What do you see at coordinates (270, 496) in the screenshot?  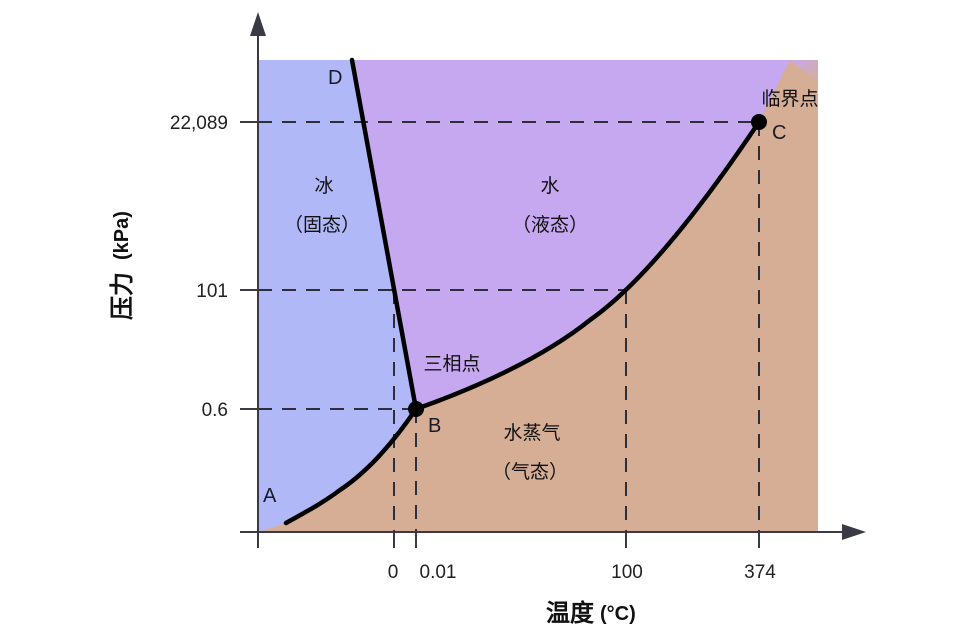 I see `point-a-label: A` at bounding box center [270, 496].